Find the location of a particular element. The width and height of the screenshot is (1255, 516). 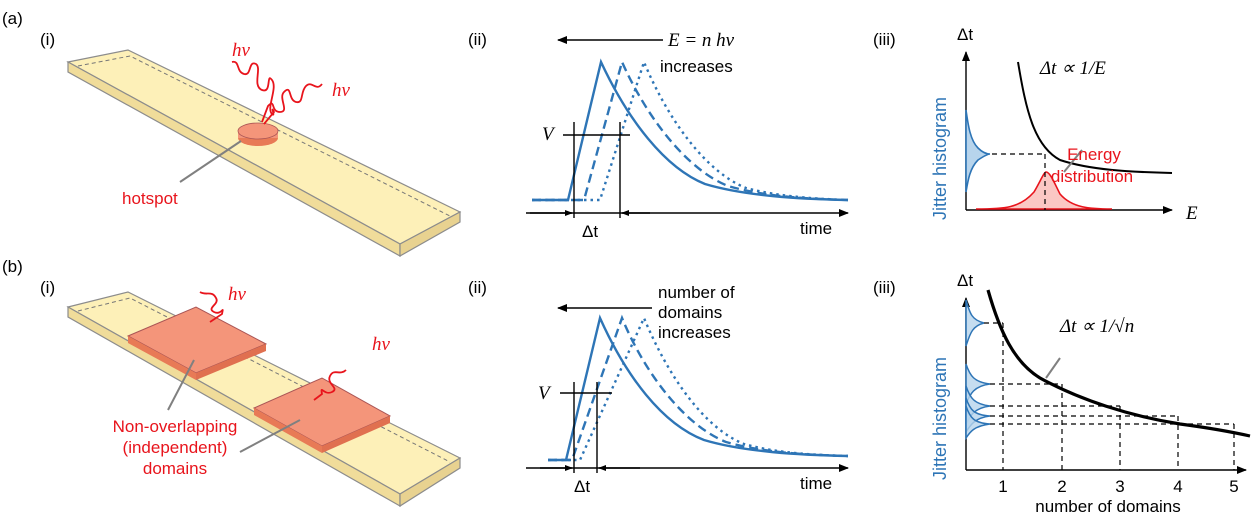

hotspot-disc is located at coordinates (258, 134).